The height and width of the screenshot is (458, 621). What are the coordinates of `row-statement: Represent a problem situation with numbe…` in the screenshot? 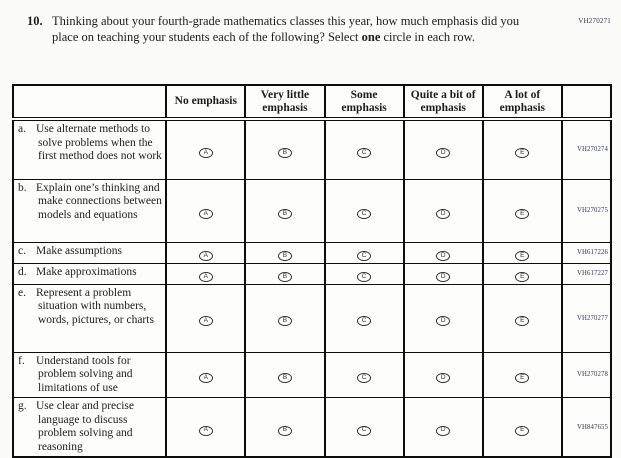 It's located at (95, 306).